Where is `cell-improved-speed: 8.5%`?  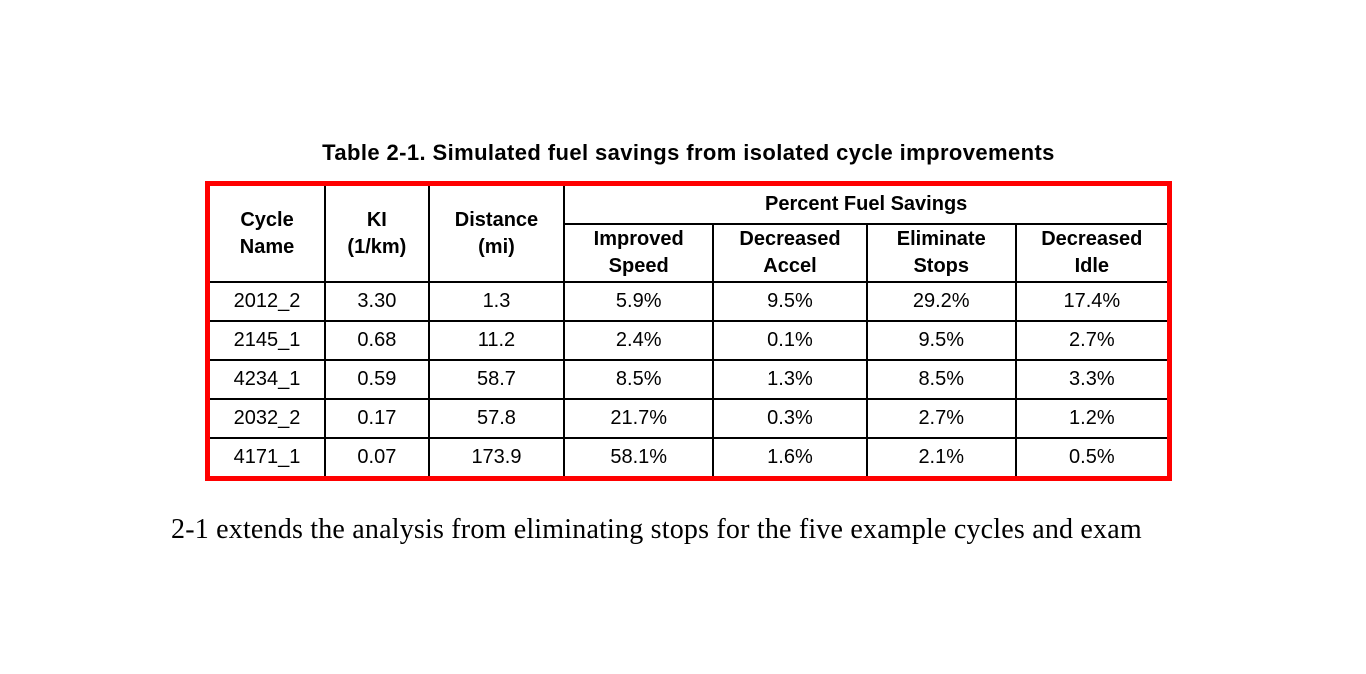
cell-improved-speed: 8.5% is located at coordinates (639, 379).